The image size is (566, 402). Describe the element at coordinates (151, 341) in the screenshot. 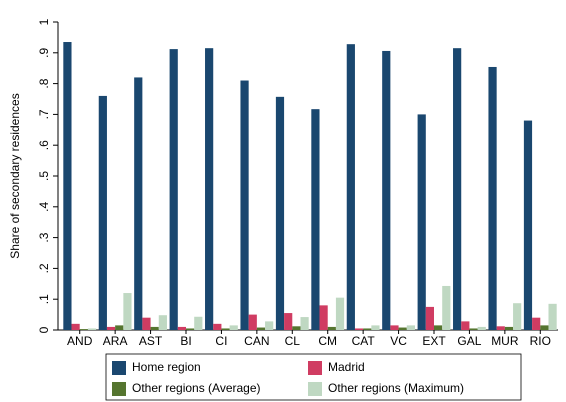

I see `x-tick-label: AST` at that location.